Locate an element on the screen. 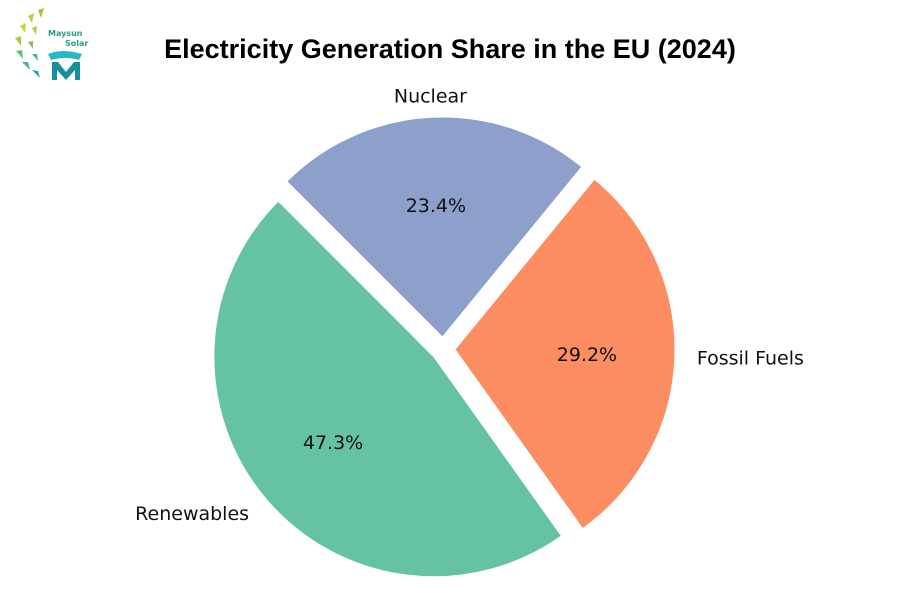 This screenshot has height=600, width=900. category-label: Nuclear is located at coordinates (430, 96).